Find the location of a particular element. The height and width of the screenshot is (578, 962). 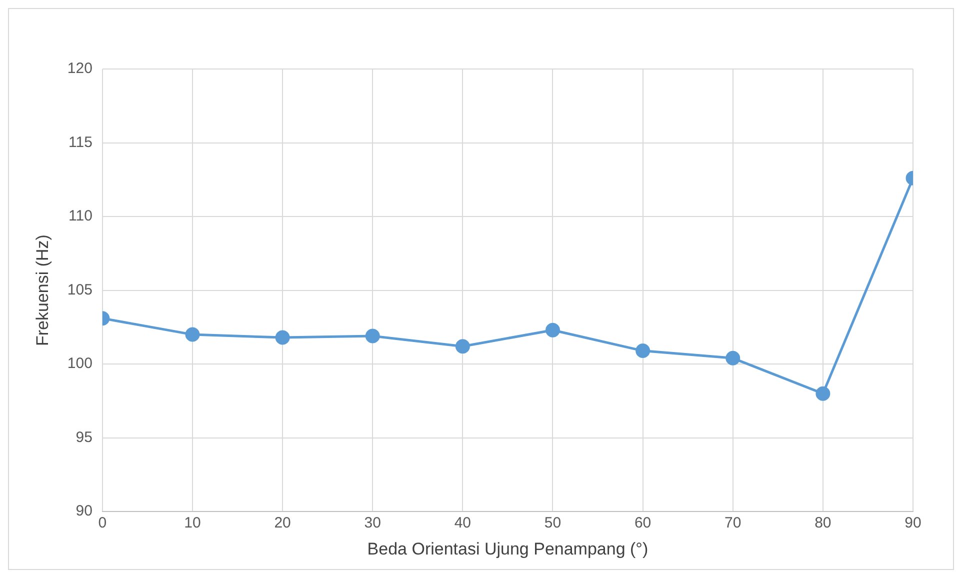

x-tick-label: 90 is located at coordinates (913, 523).